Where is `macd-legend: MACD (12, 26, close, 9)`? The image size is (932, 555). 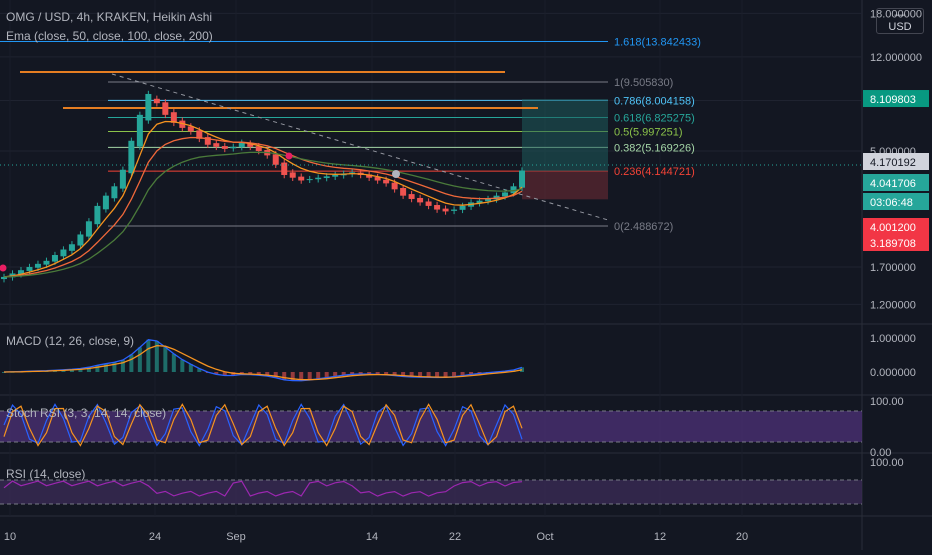 macd-legend: MACD (12, 26, close, 9) is located at coordinates (70, 341).